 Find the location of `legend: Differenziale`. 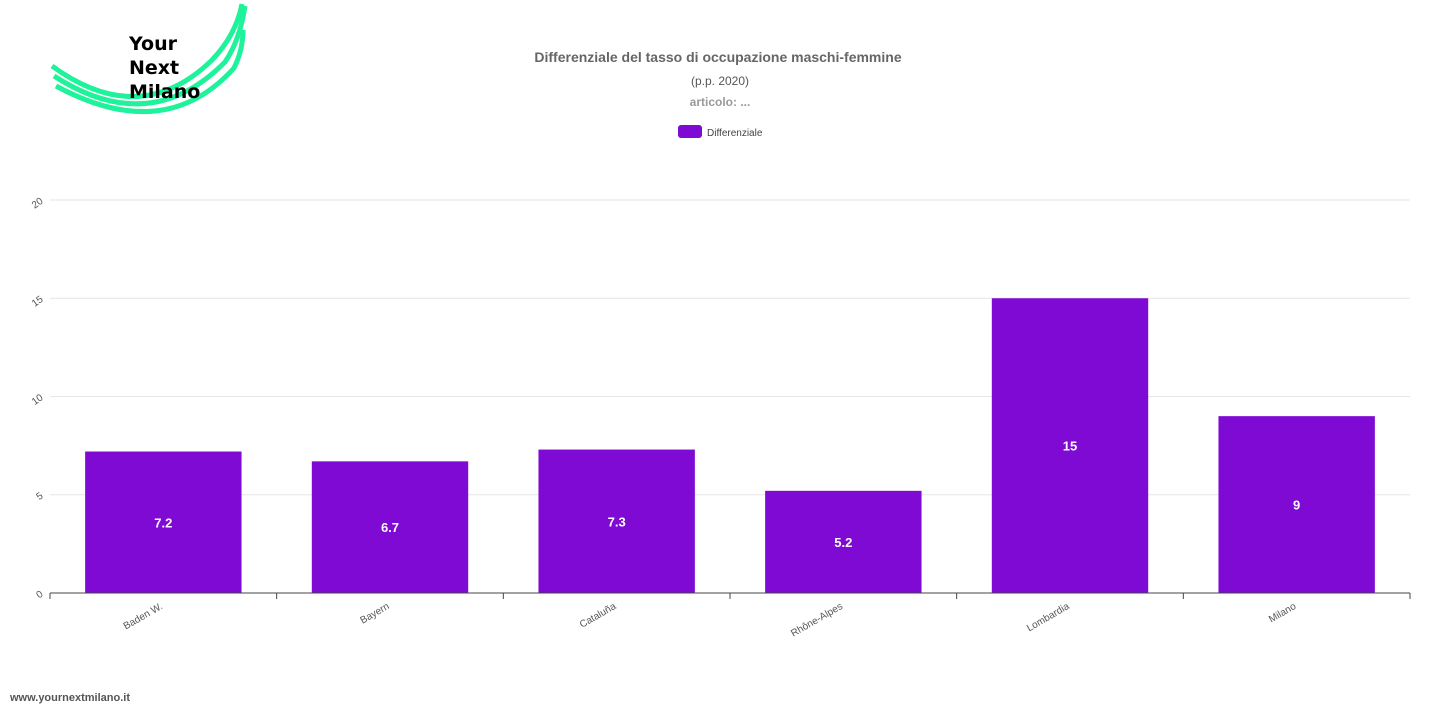

legend: Differenziale is located at coordinates (720, 132).